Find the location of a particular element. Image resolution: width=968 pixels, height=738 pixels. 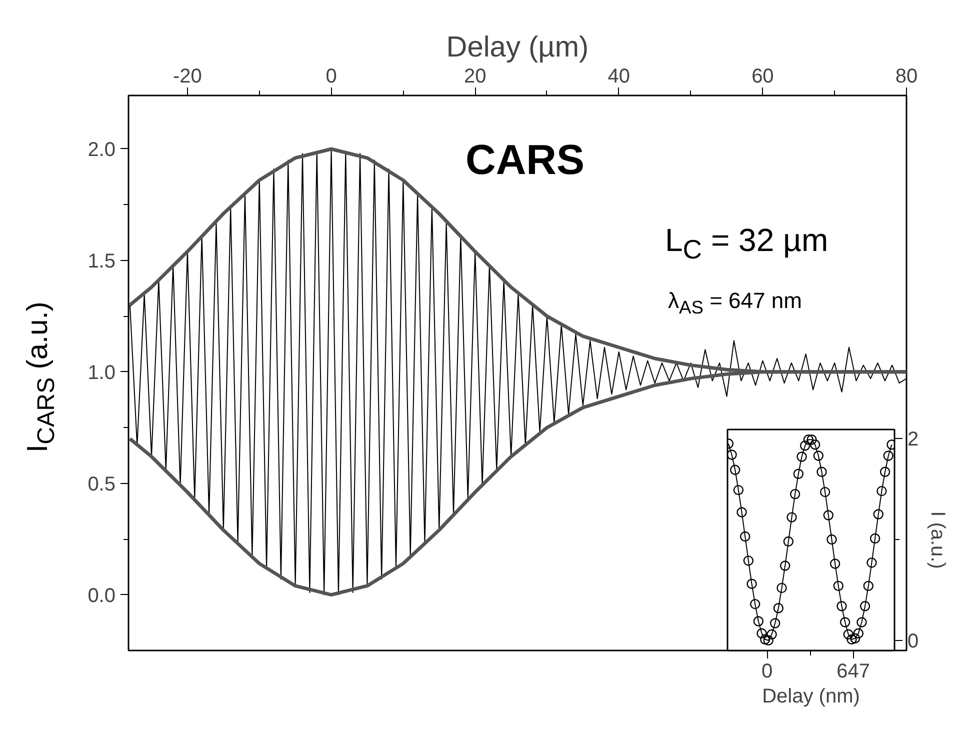

x-tick-label: 20 is located at coordinates (475, 77).